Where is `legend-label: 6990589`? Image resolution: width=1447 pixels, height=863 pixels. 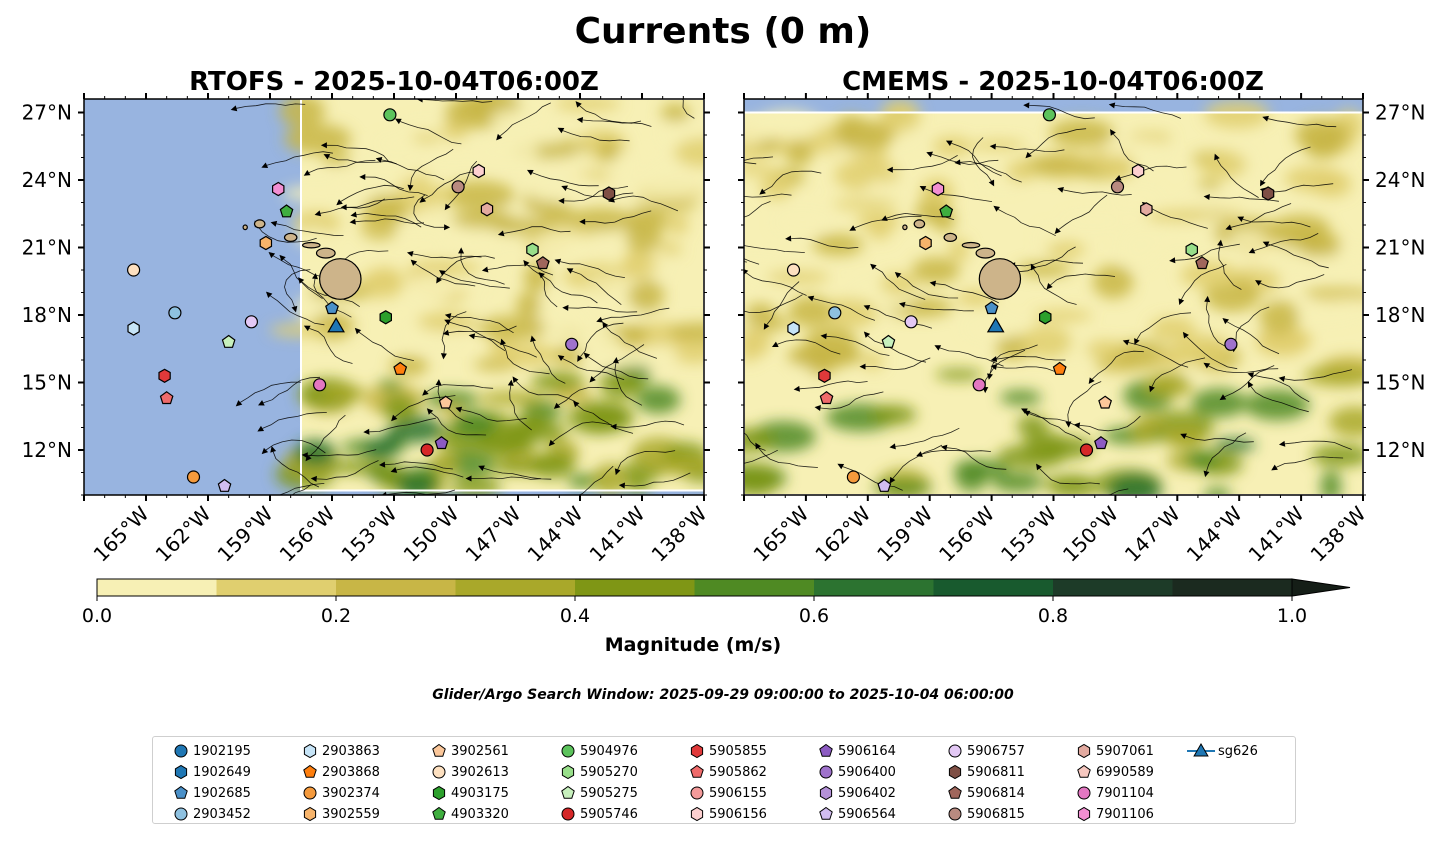 legend-label: 6990589 is located at coordinates (1125, 772).